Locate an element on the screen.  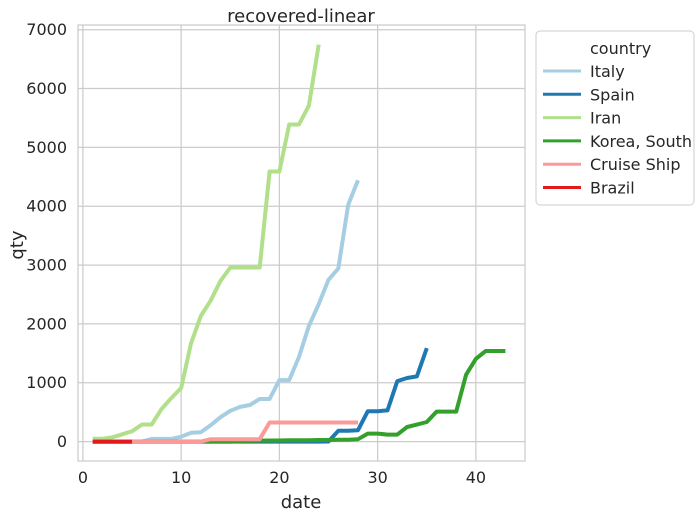
legend-frame is located at coordinates (615, 118).